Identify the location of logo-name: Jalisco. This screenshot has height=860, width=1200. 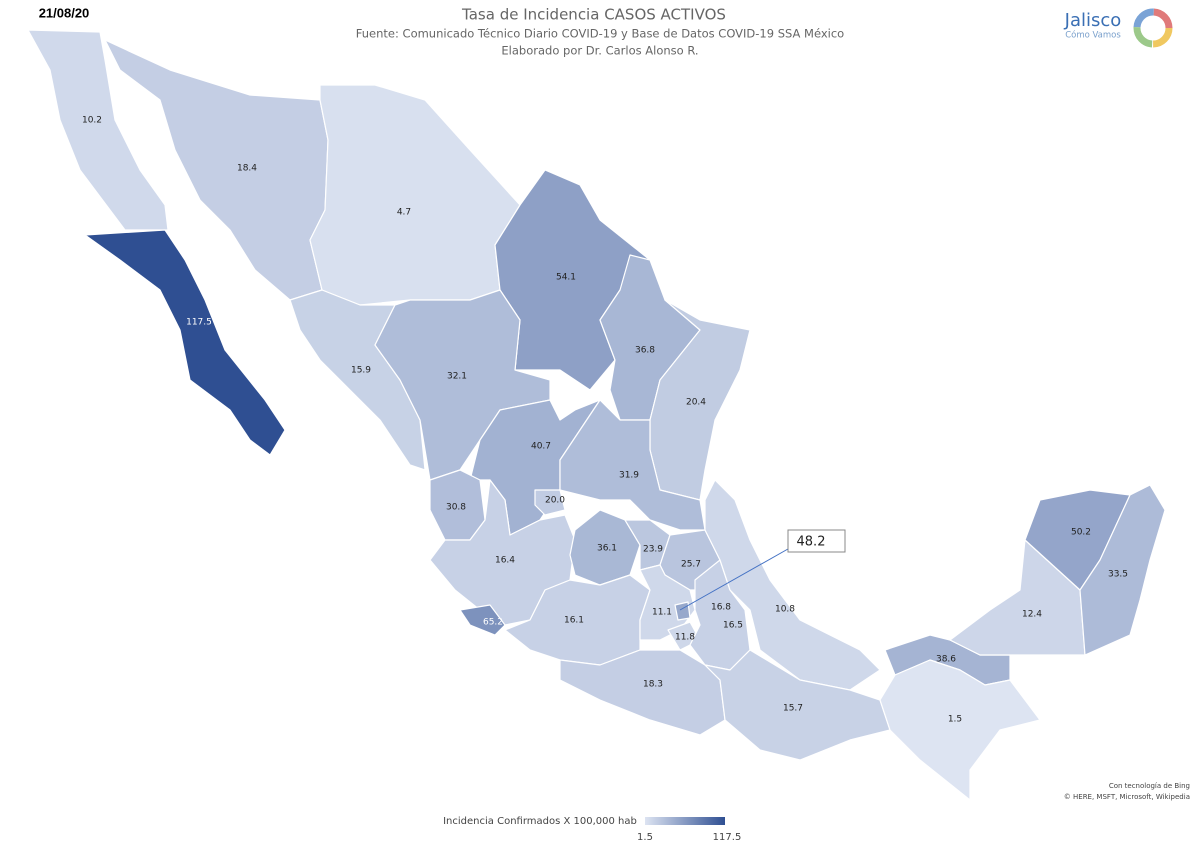
(1093, 20).